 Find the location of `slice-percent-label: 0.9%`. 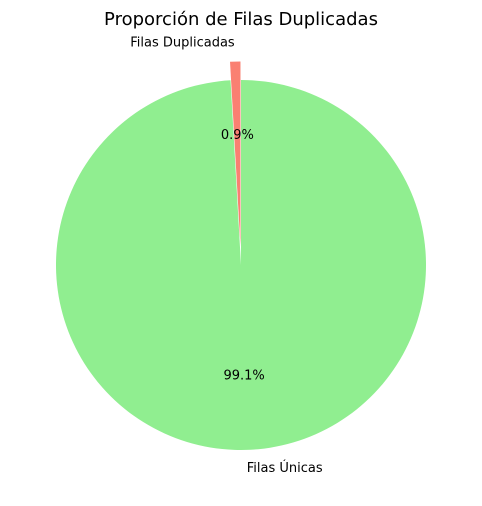

slice-percent-label: 0.9% is located at coordinates (237, 135).